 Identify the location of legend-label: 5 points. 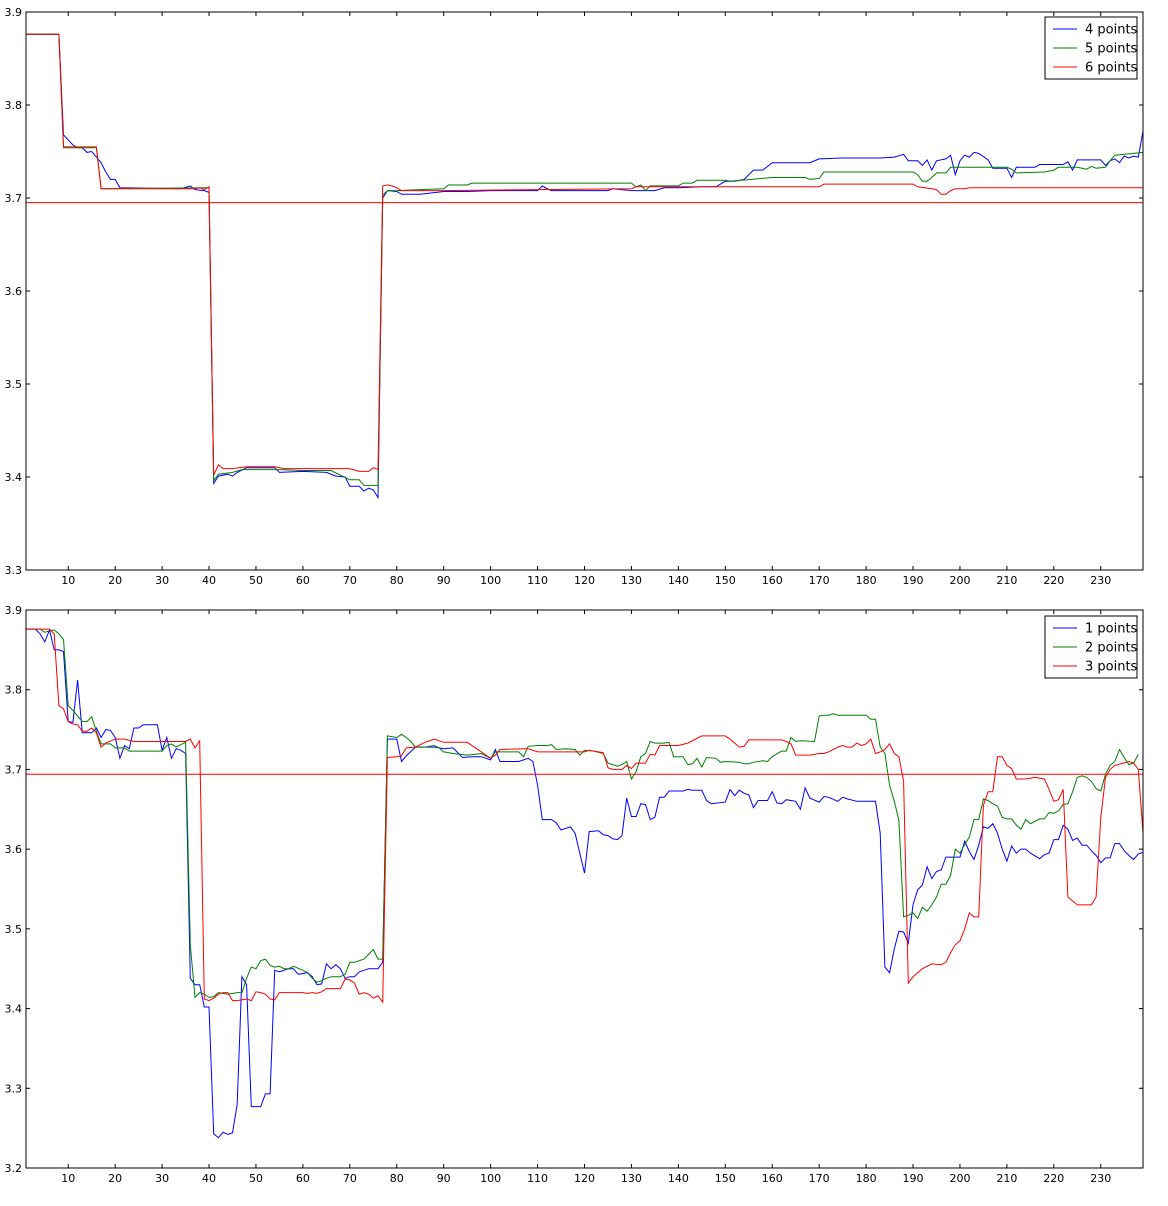
(1111, 49).